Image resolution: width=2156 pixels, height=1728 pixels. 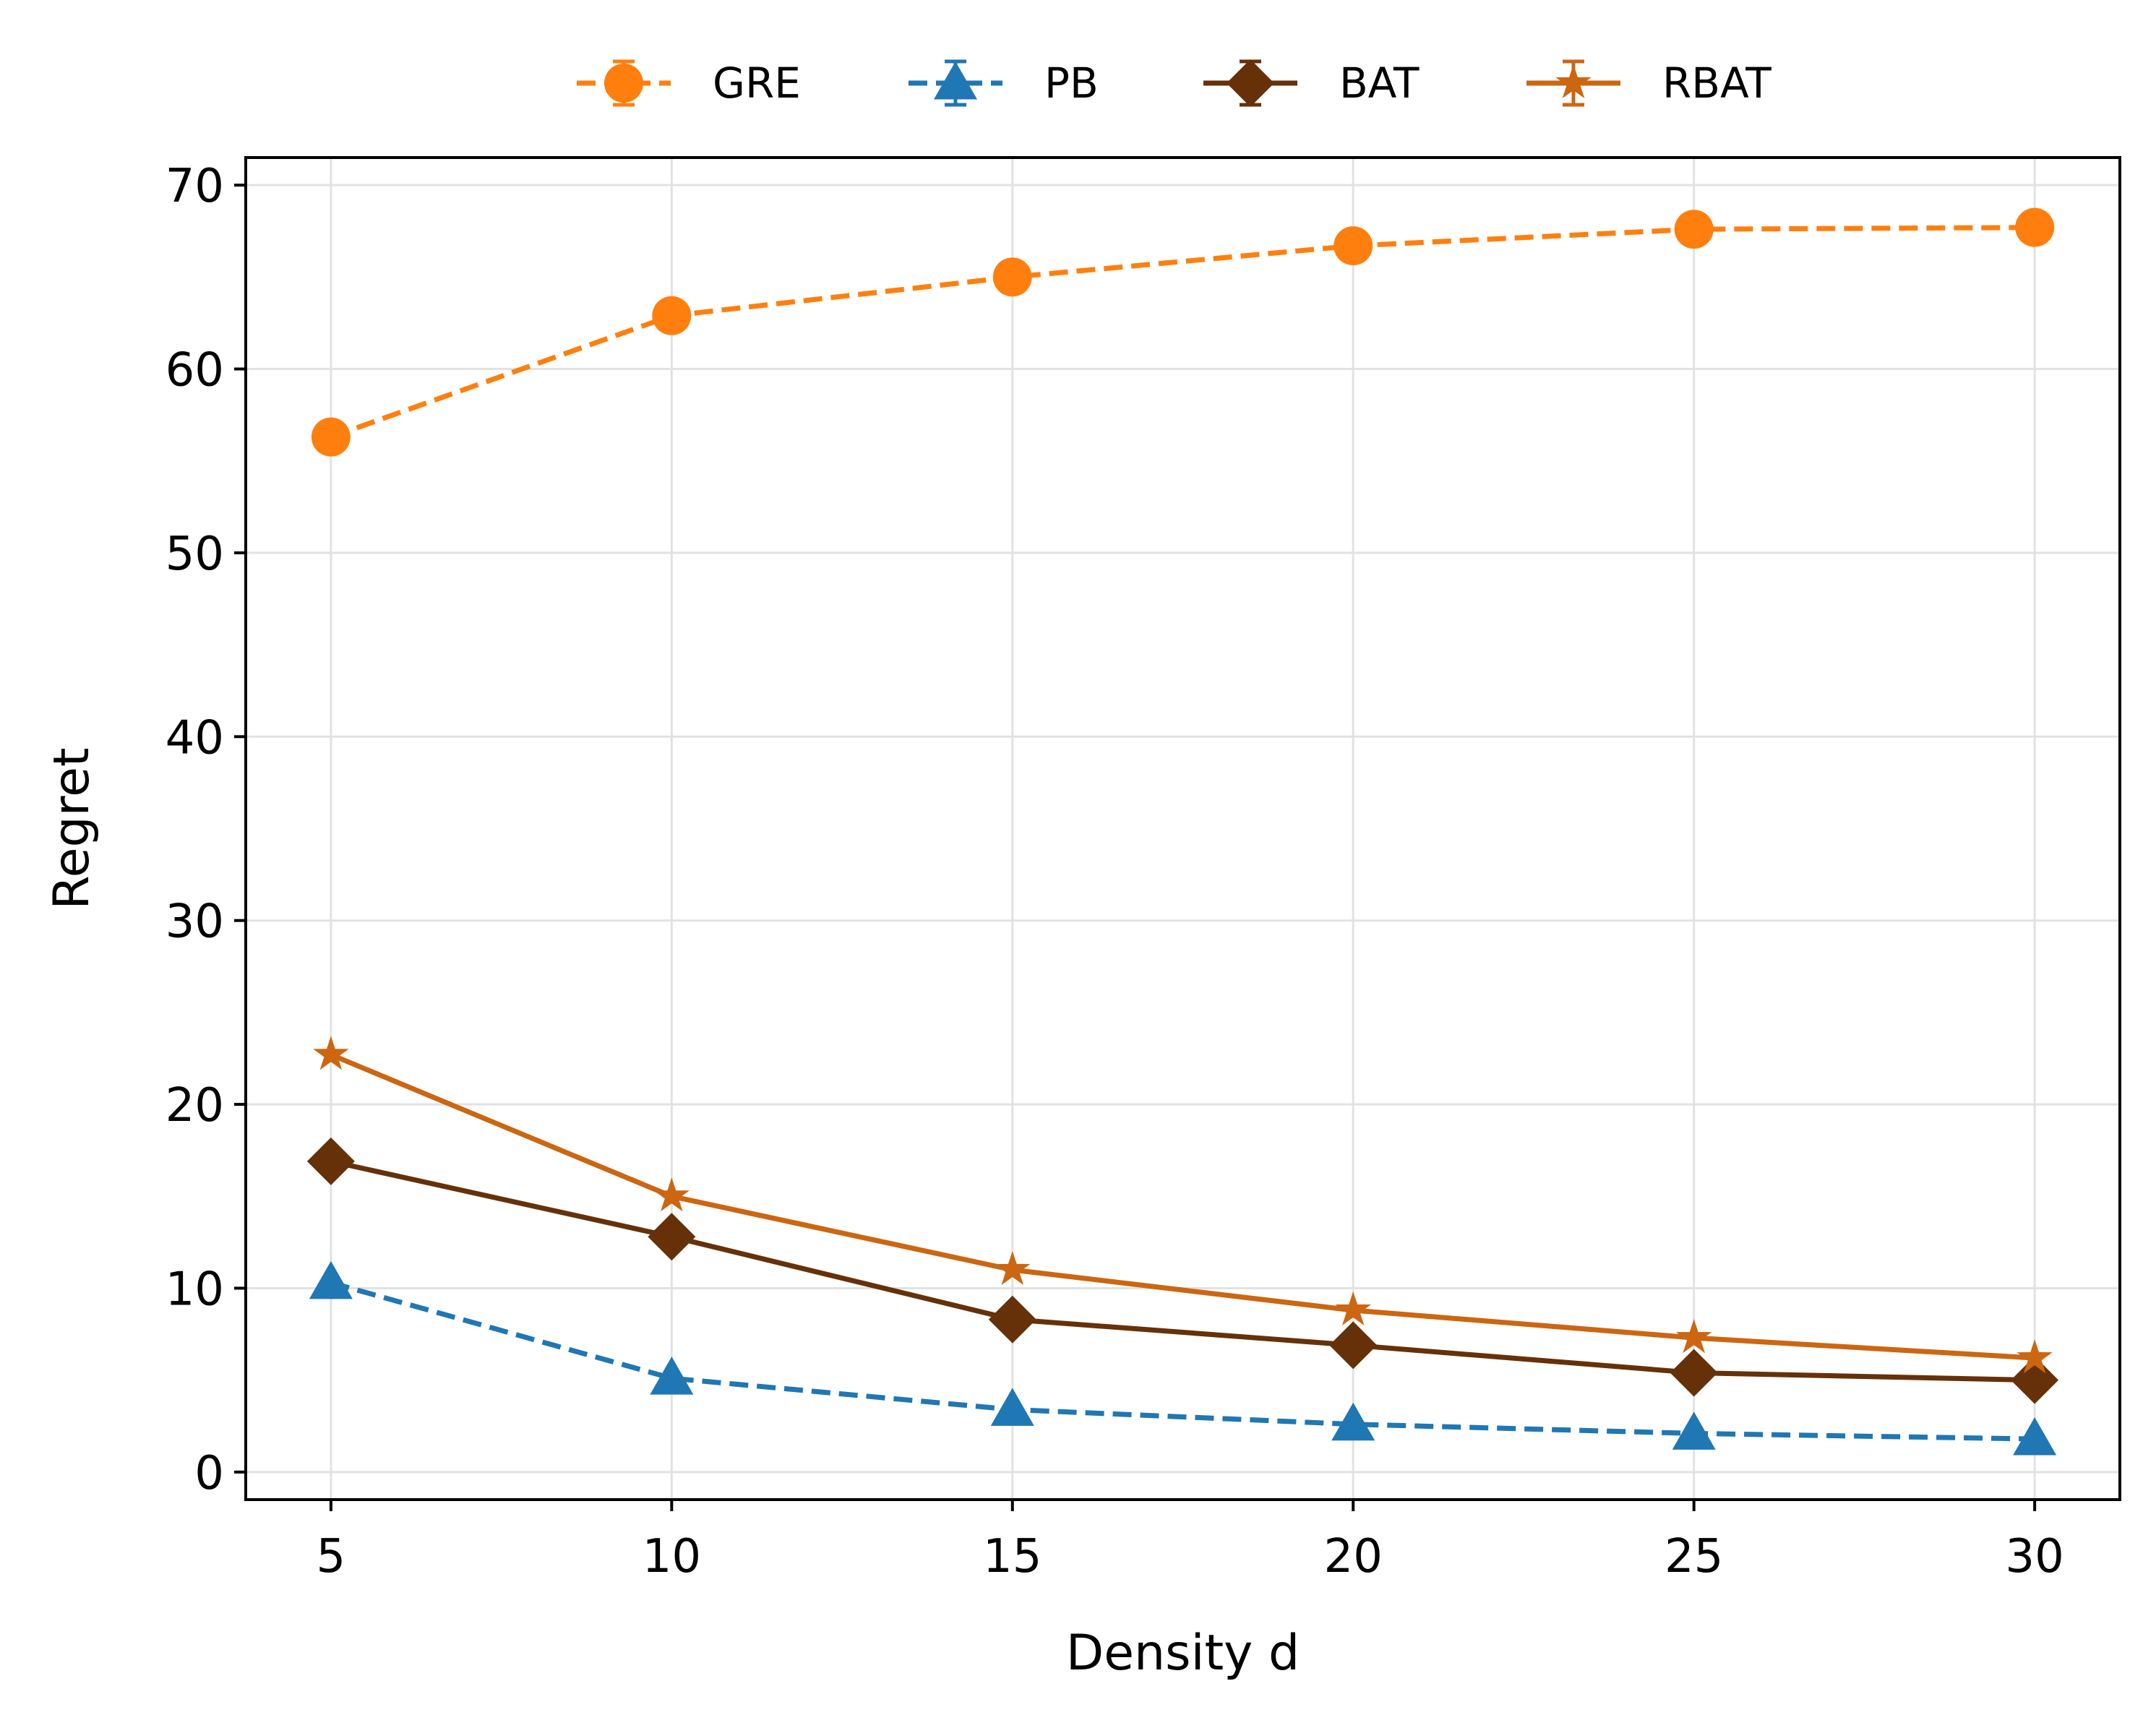 What do you see at coordinates (672, 1556) in the screenshot?
I see `x-tick-label: 10` at bounding box center [672, 1556].